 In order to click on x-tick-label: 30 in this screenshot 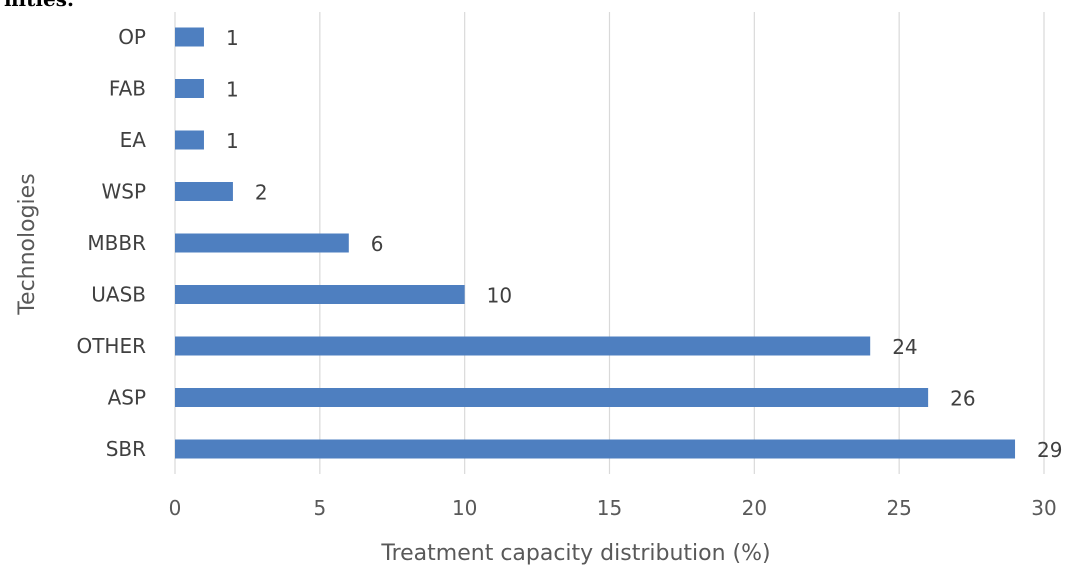, I will do `click(1043, 508)`.